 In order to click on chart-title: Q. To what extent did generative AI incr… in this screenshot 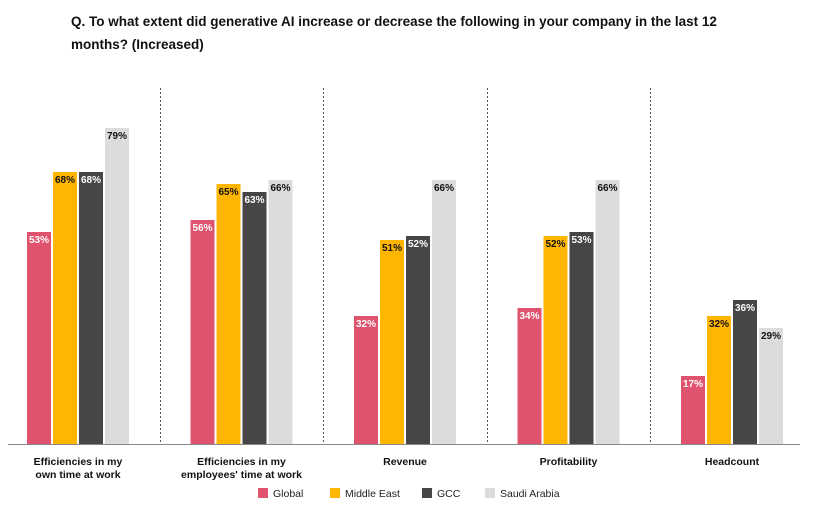, I will do `click(394, 33)`.